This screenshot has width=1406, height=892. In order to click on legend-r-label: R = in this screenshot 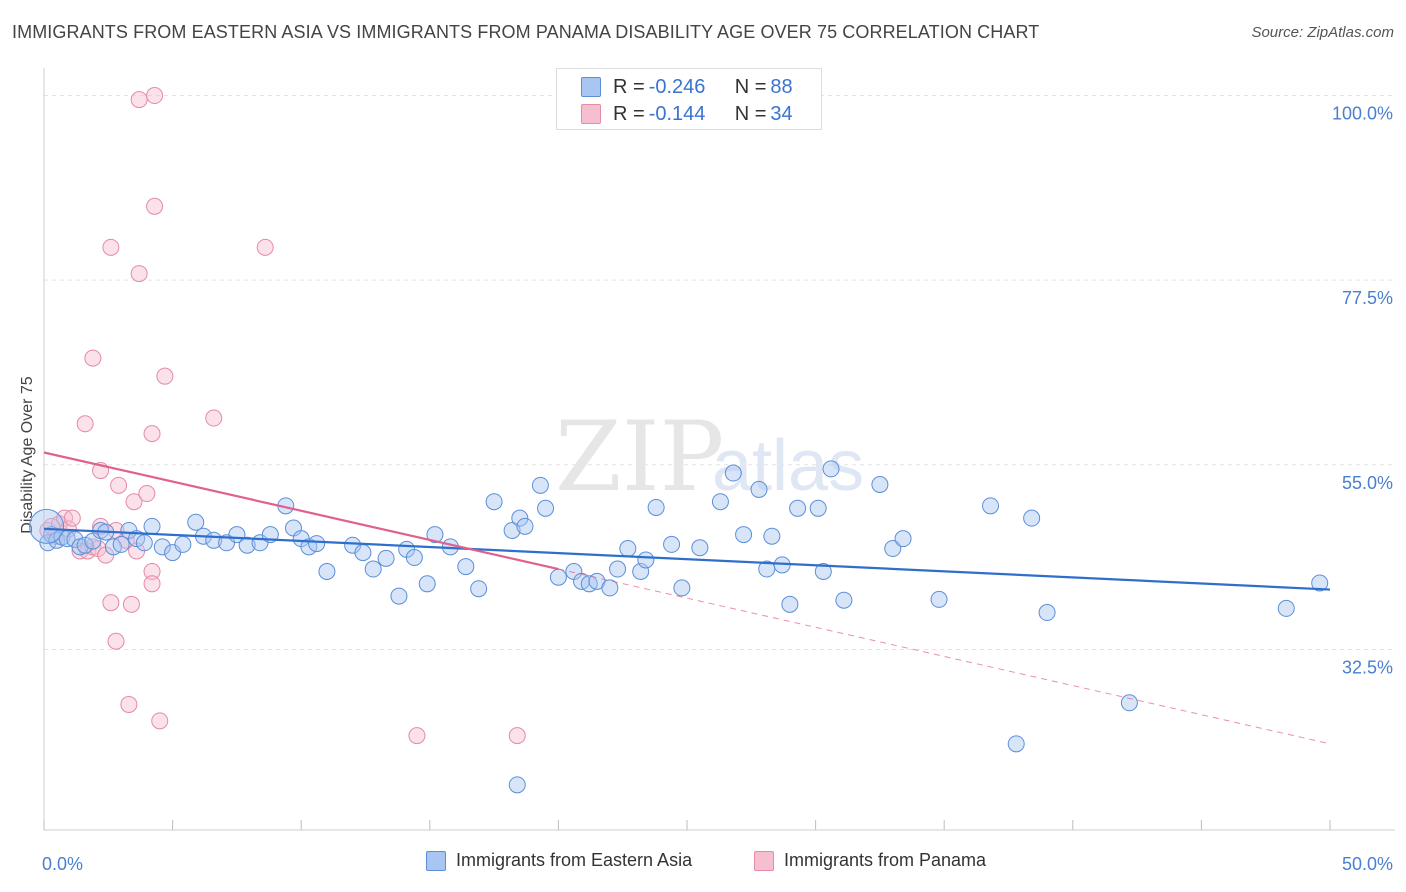, I will do `click(629, 113)`.